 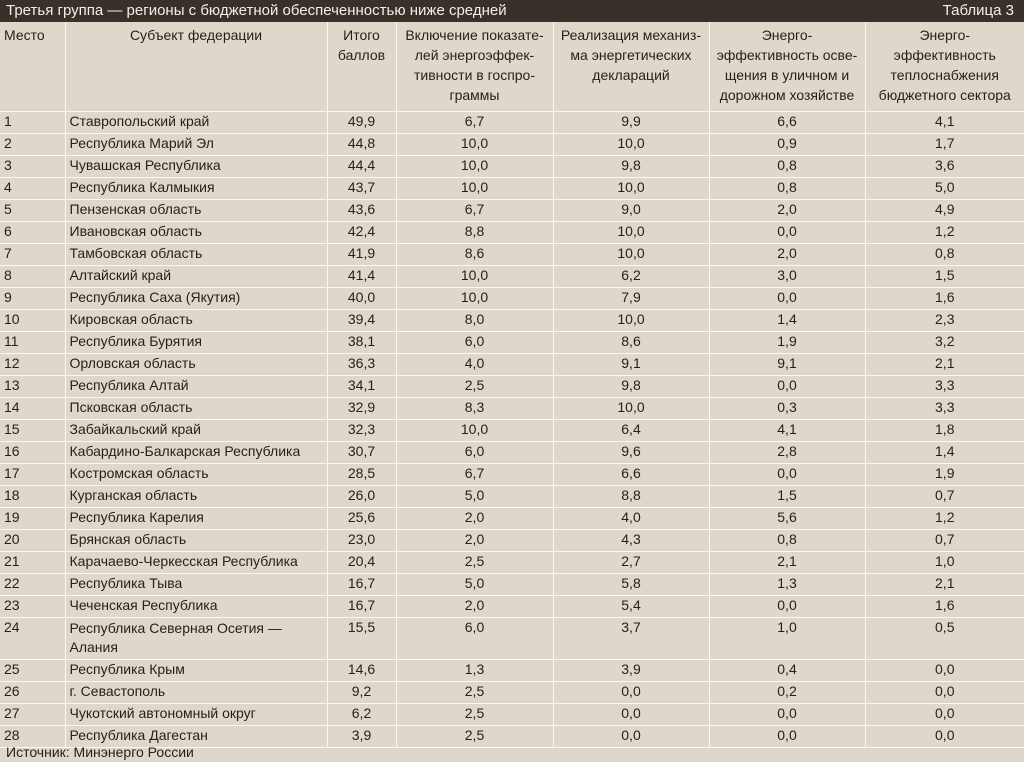 What do you see at coordinates (196, 364) in the screenshot?
I see `region-cell: Орловская область` at bounding box center [196, 364].